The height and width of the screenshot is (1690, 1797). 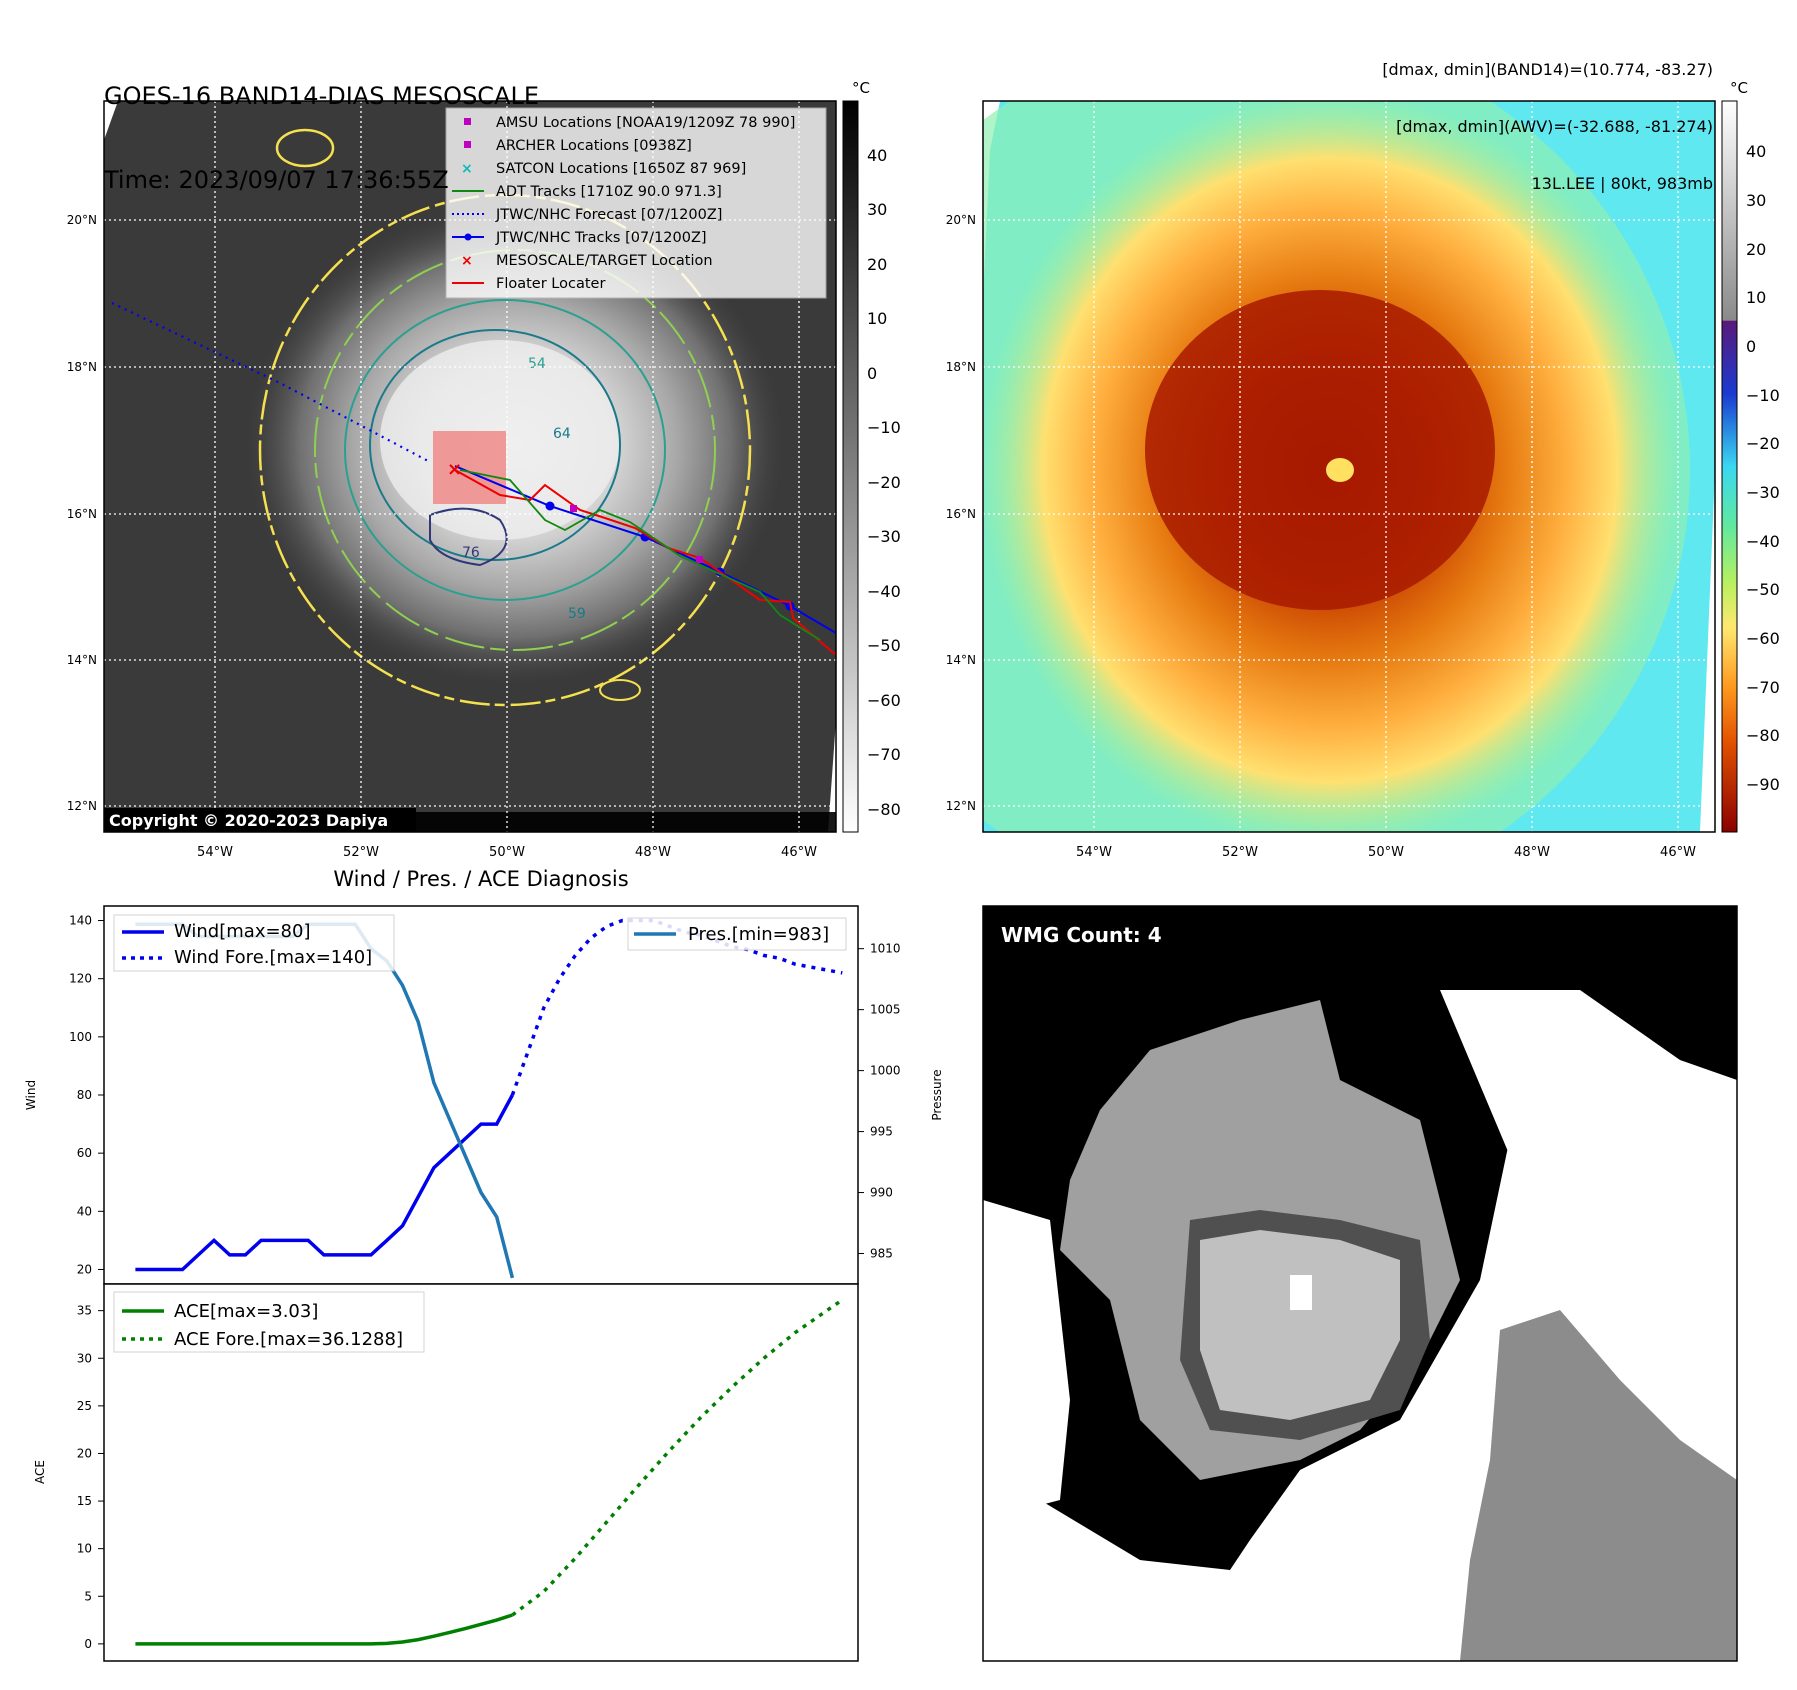 I want to click on wind-y-tick-label: 140, so click(x=80, y=921).